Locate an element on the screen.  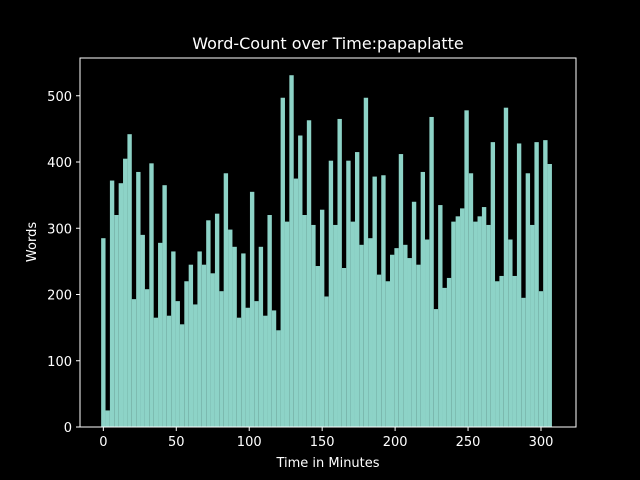
y-axis-label: Words is located at coordinates (32, 242).